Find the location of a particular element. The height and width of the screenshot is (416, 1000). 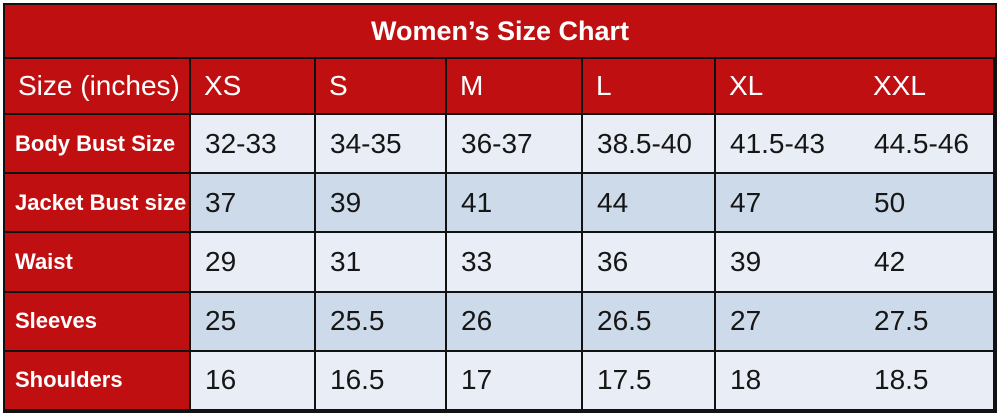

data-cell: 38.5-40 is located at coordinates (649, 145).